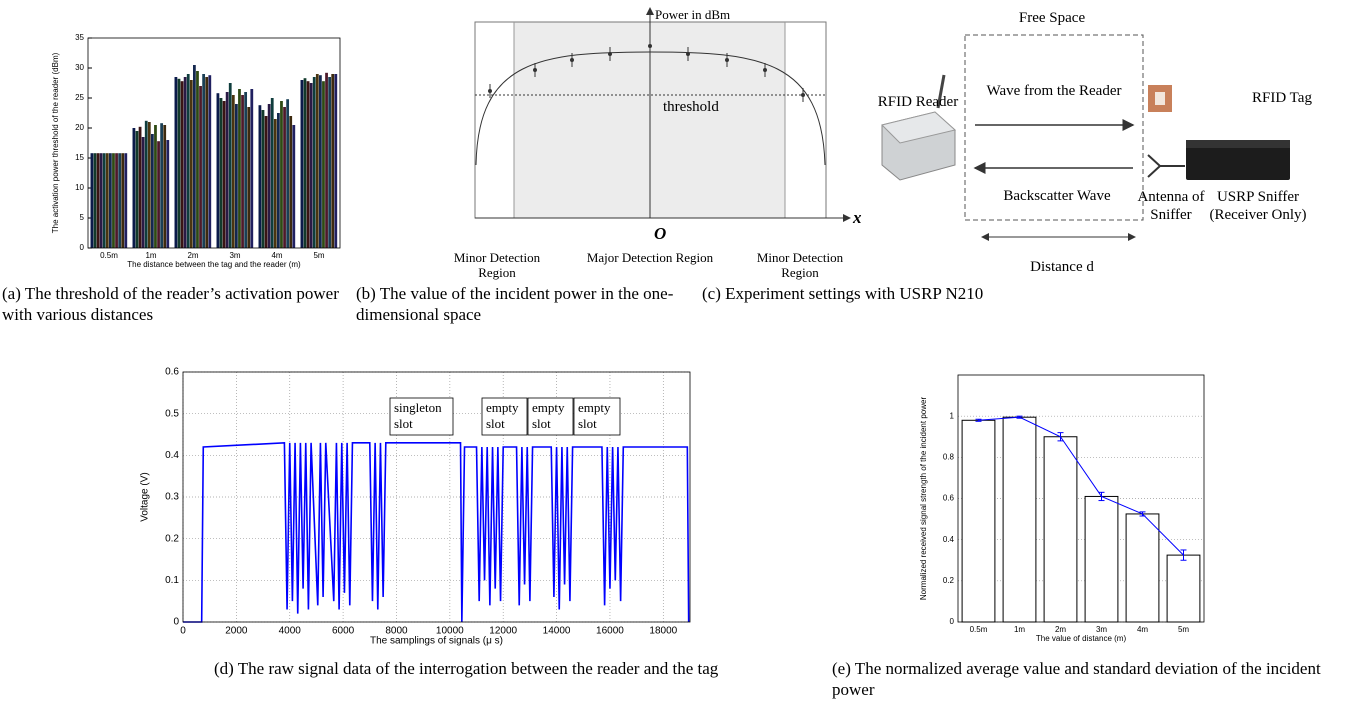  Describe the element at coordinates (1081, 486) in the screenshot. I see `mean-line` at that location.